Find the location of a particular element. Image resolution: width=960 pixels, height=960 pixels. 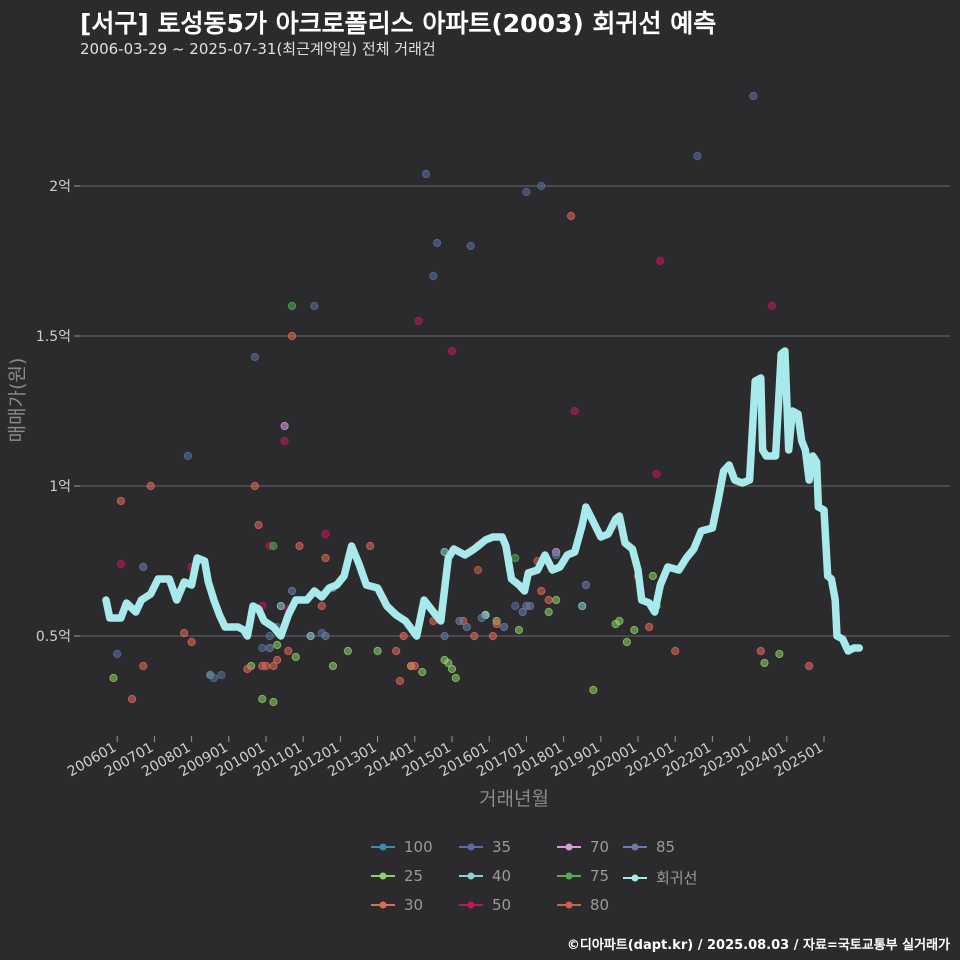

legend-item-35: 35 is located at coordinates (484, 847).